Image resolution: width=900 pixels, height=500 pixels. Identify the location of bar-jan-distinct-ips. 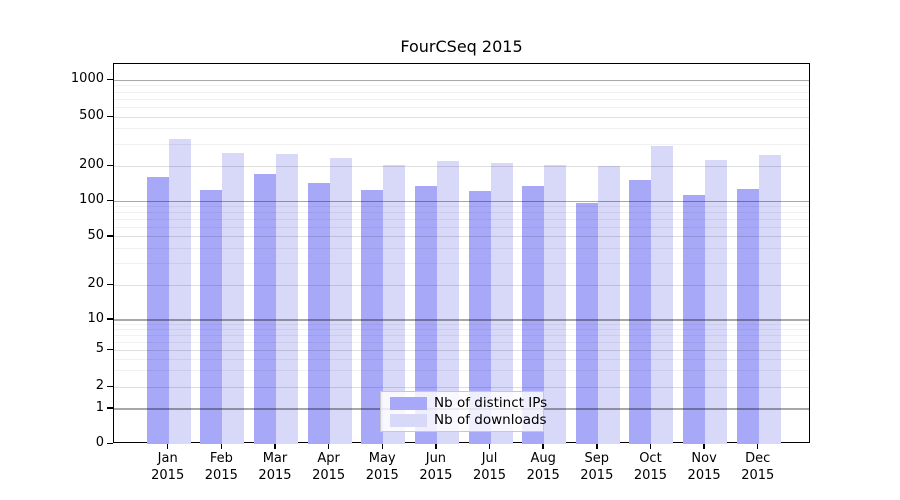
(157, 310).